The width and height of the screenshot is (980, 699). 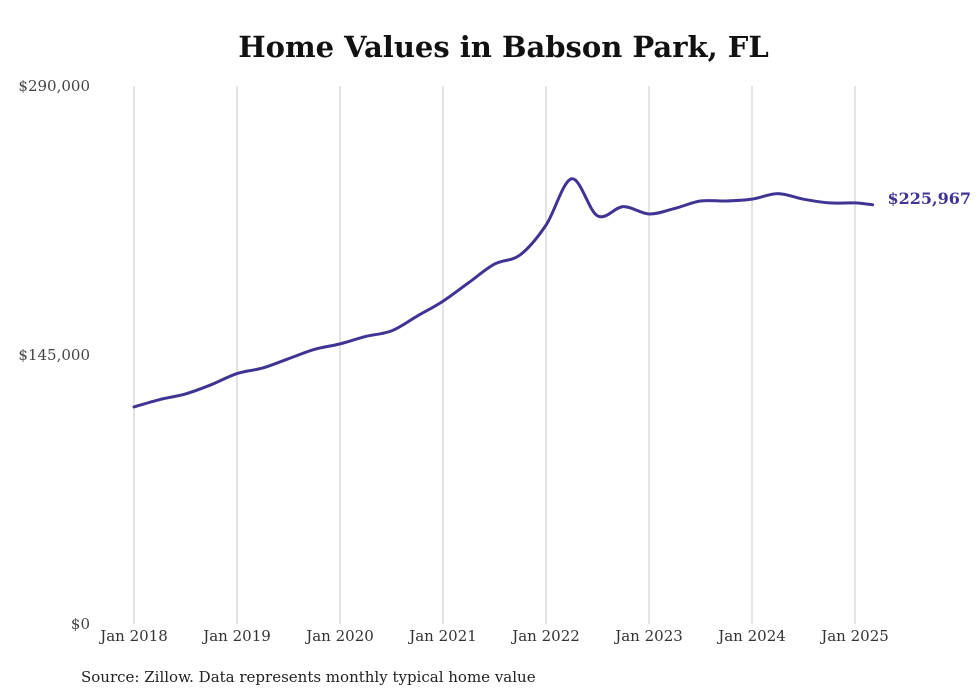 What do you see at coordinates (854, 636) in the screenshot?
I see `x-tick-label: Jan 2025` at bounding box center [854, 636].